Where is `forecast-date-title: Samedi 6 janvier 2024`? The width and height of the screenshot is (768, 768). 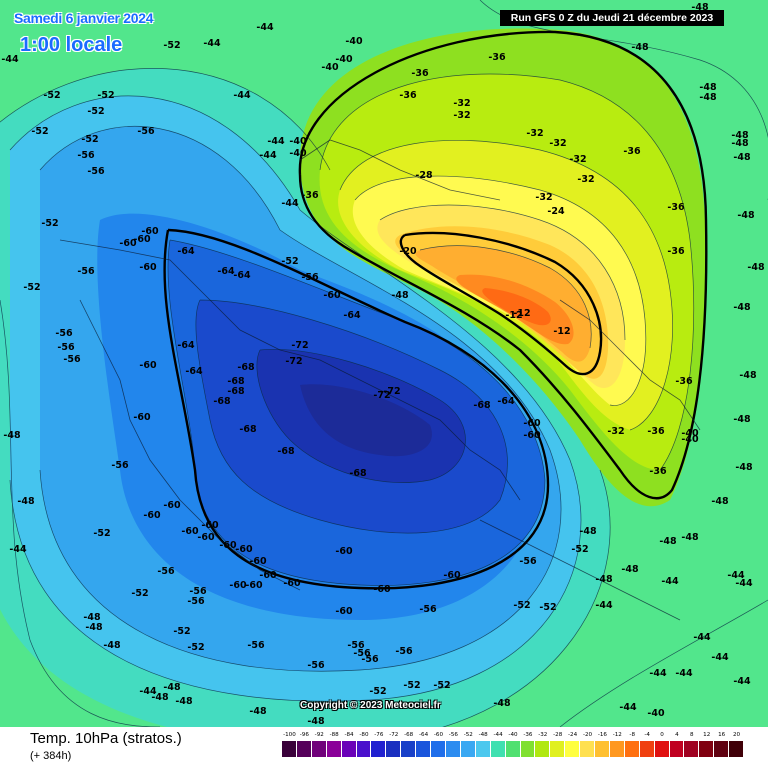
forecast-date-title: Samedi 6 janvier 2024 is located at coordinates (84, 18).